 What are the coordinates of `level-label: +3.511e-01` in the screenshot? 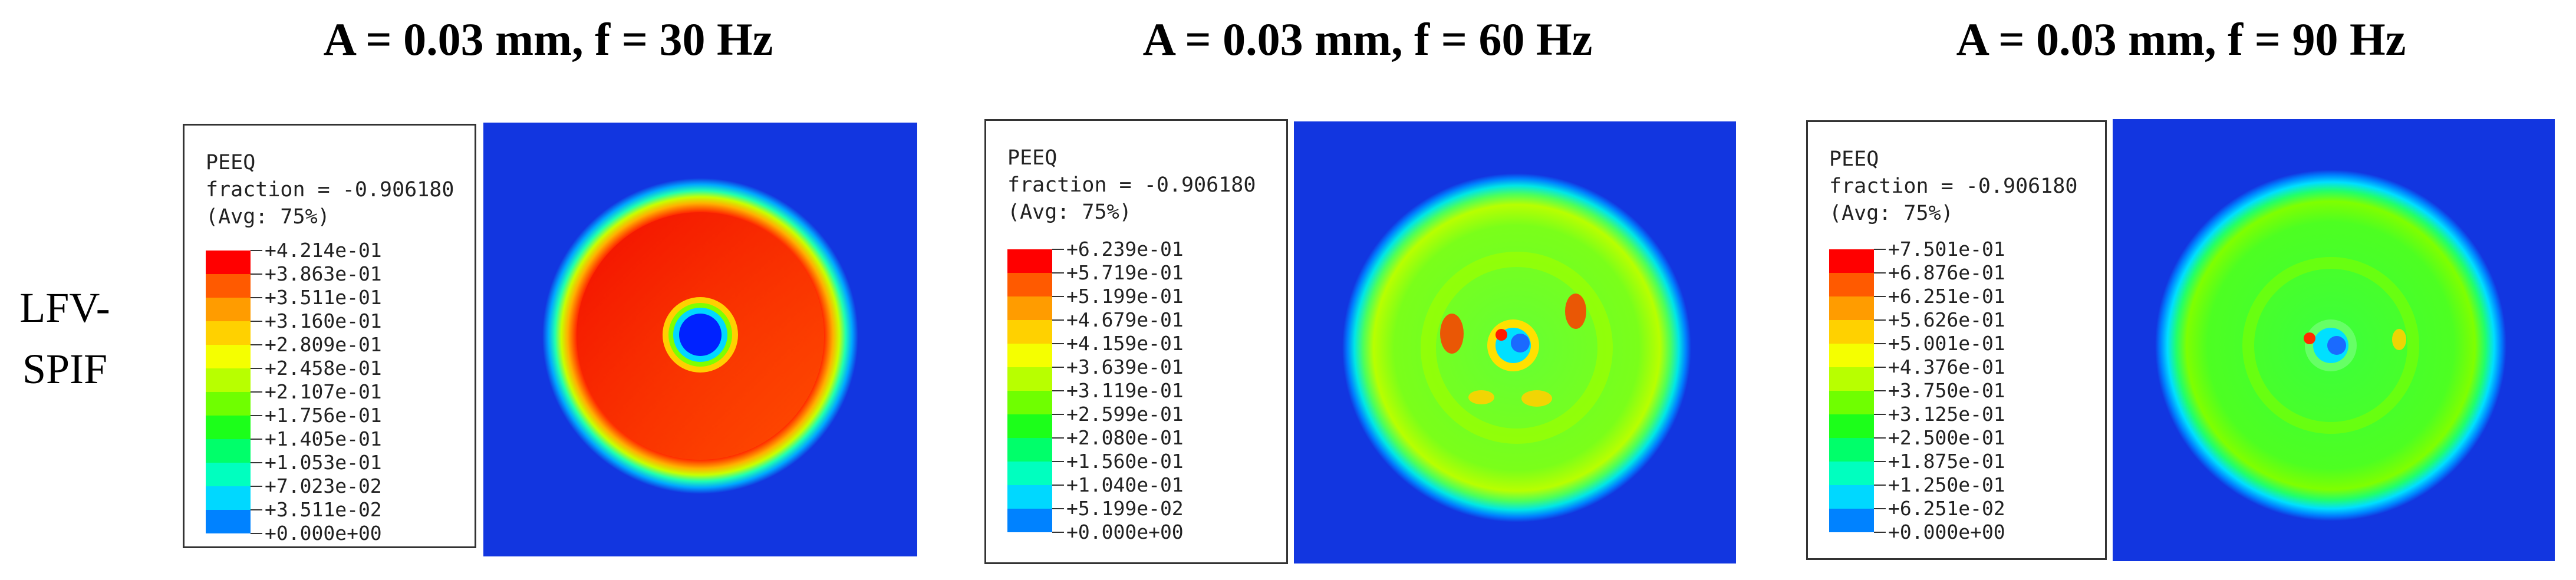 It's located at (323, 297).